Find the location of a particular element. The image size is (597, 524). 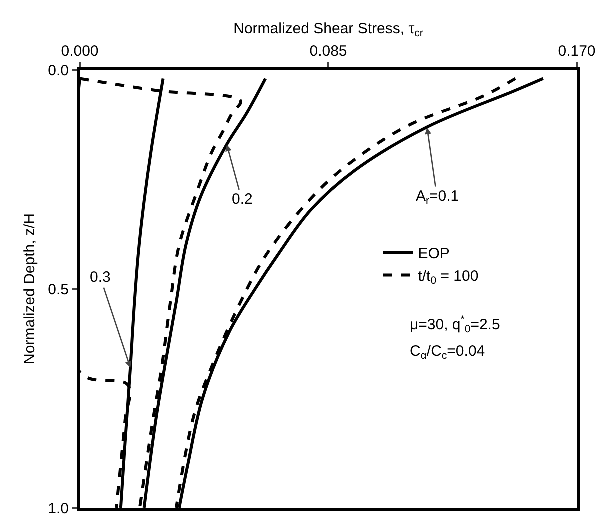

annotation: 0.3 is located at coordinates (100, 277).